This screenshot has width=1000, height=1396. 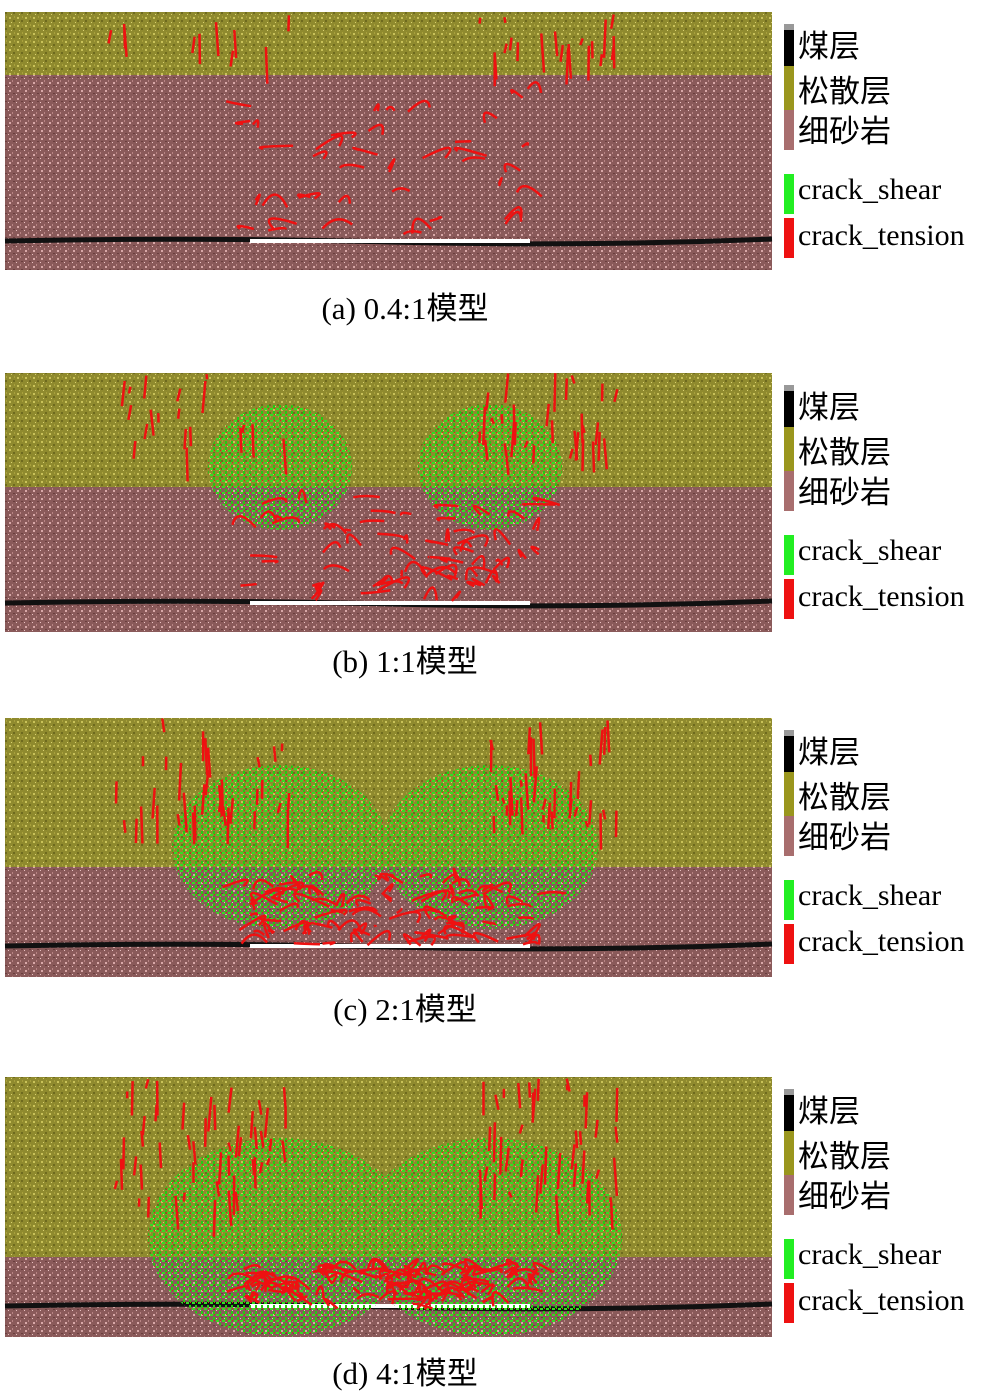 I want to click on caption: (c) 2:1模型, so click(x=405, y=1009).